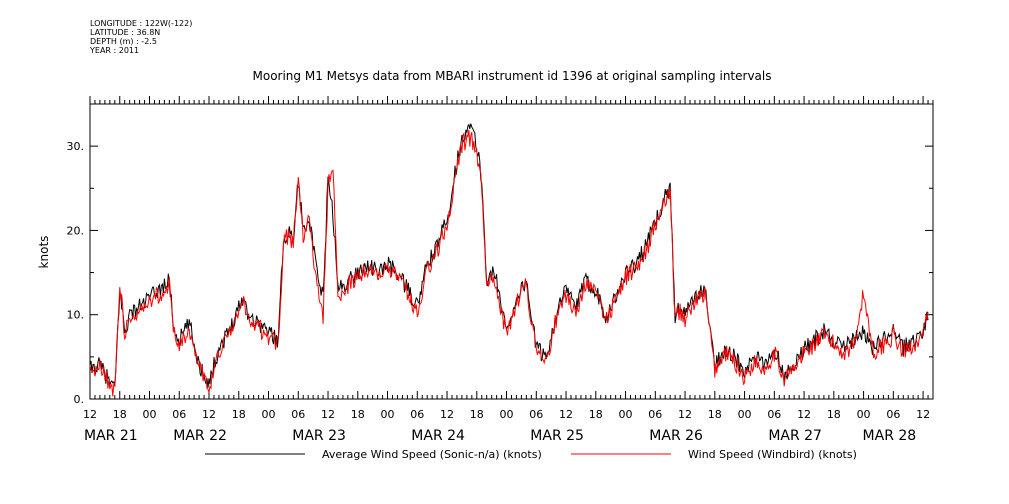 The height and width of the screenshot is (504, 1009). I want to click on legend-label-windbird: Wind Speed (Windbird) (knots), so click(772, 454).